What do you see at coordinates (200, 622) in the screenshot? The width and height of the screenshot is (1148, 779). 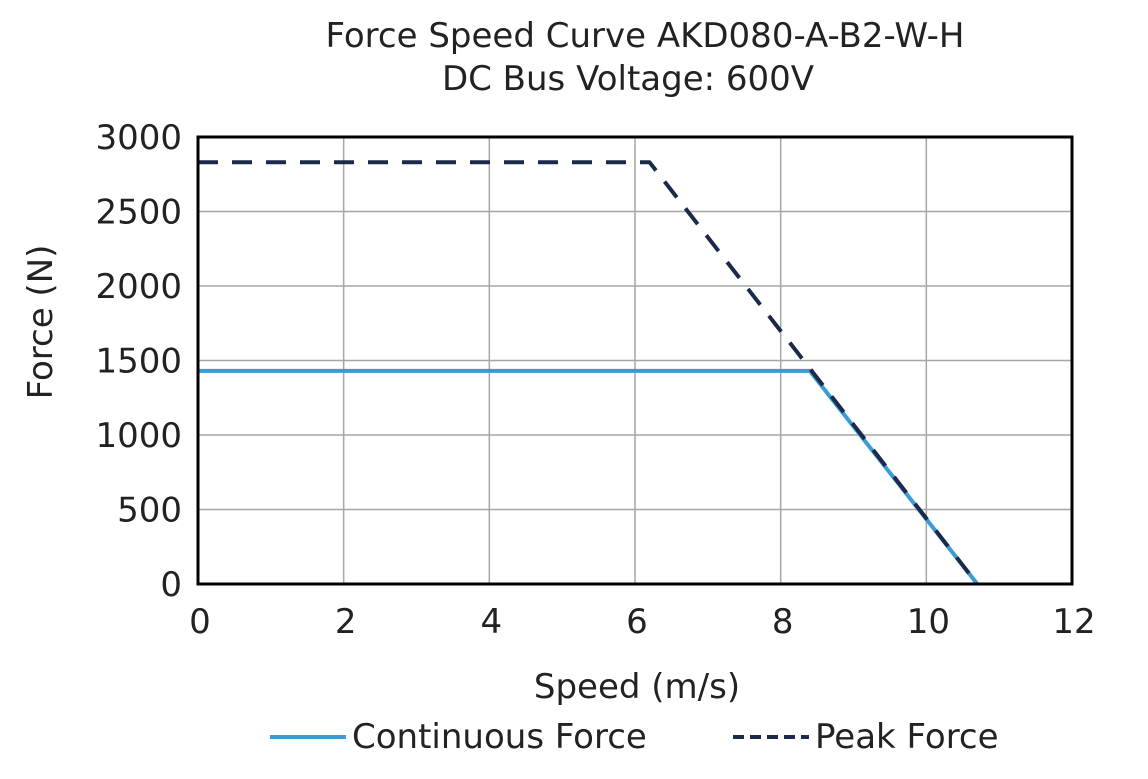 I see `x-tick-label: 0` at bounding box center [200, 622].